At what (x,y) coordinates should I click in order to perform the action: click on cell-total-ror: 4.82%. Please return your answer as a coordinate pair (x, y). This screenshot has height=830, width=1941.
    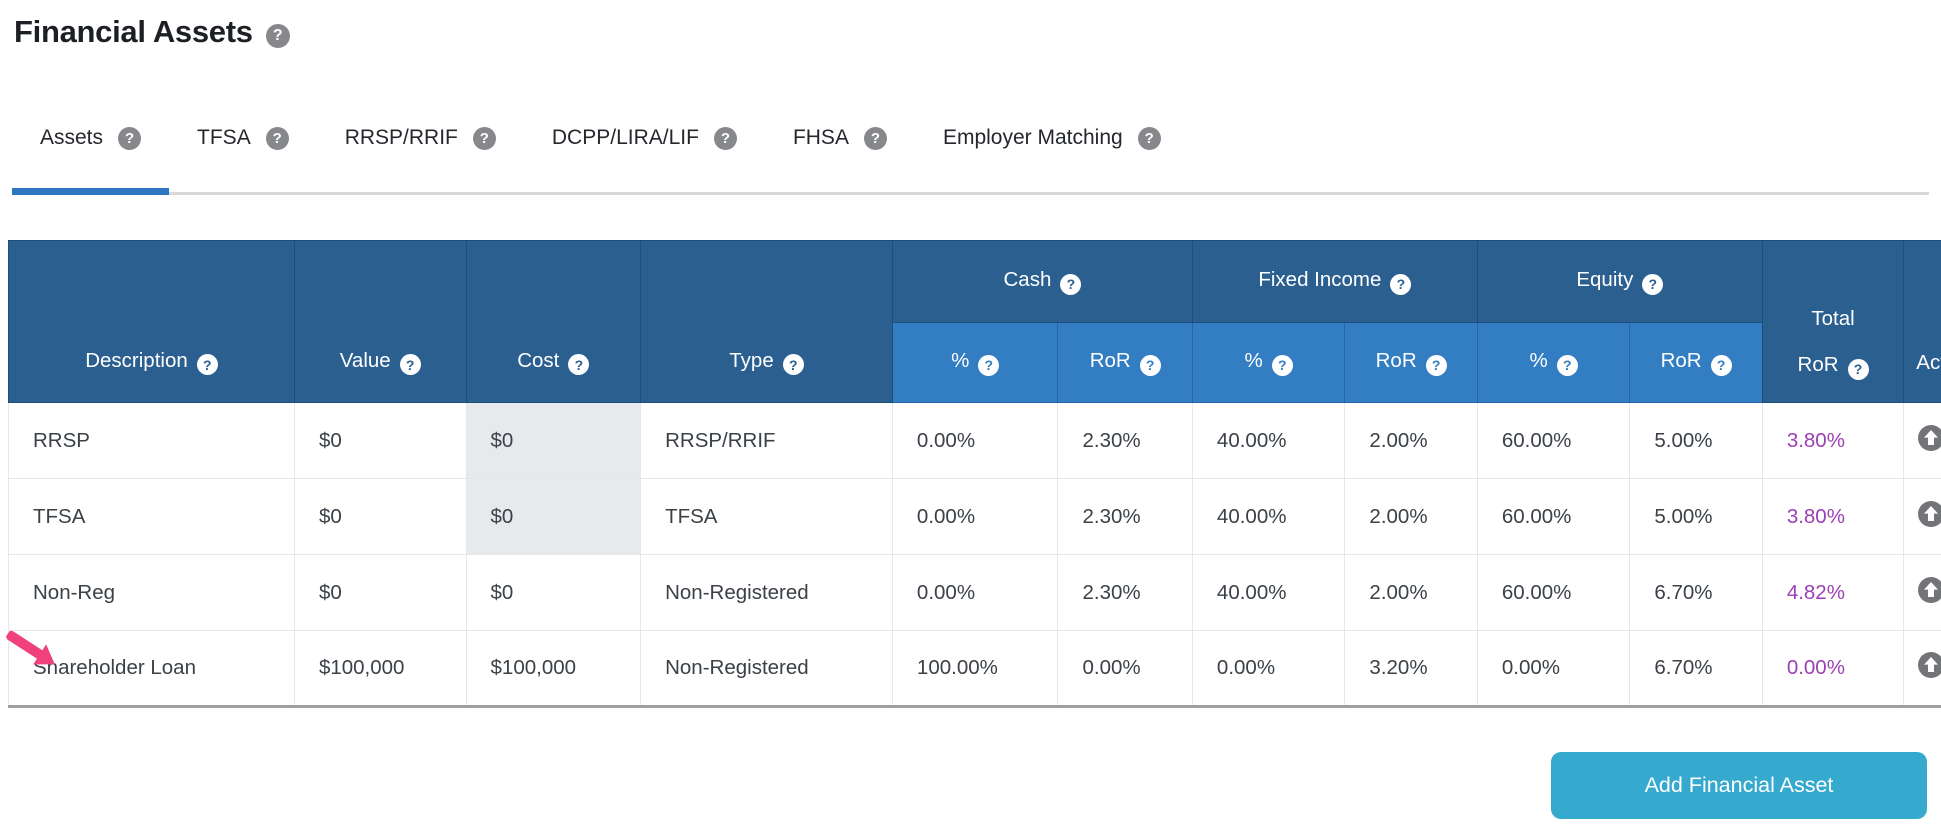
    Looking at the image, I should click on (1832, 593).